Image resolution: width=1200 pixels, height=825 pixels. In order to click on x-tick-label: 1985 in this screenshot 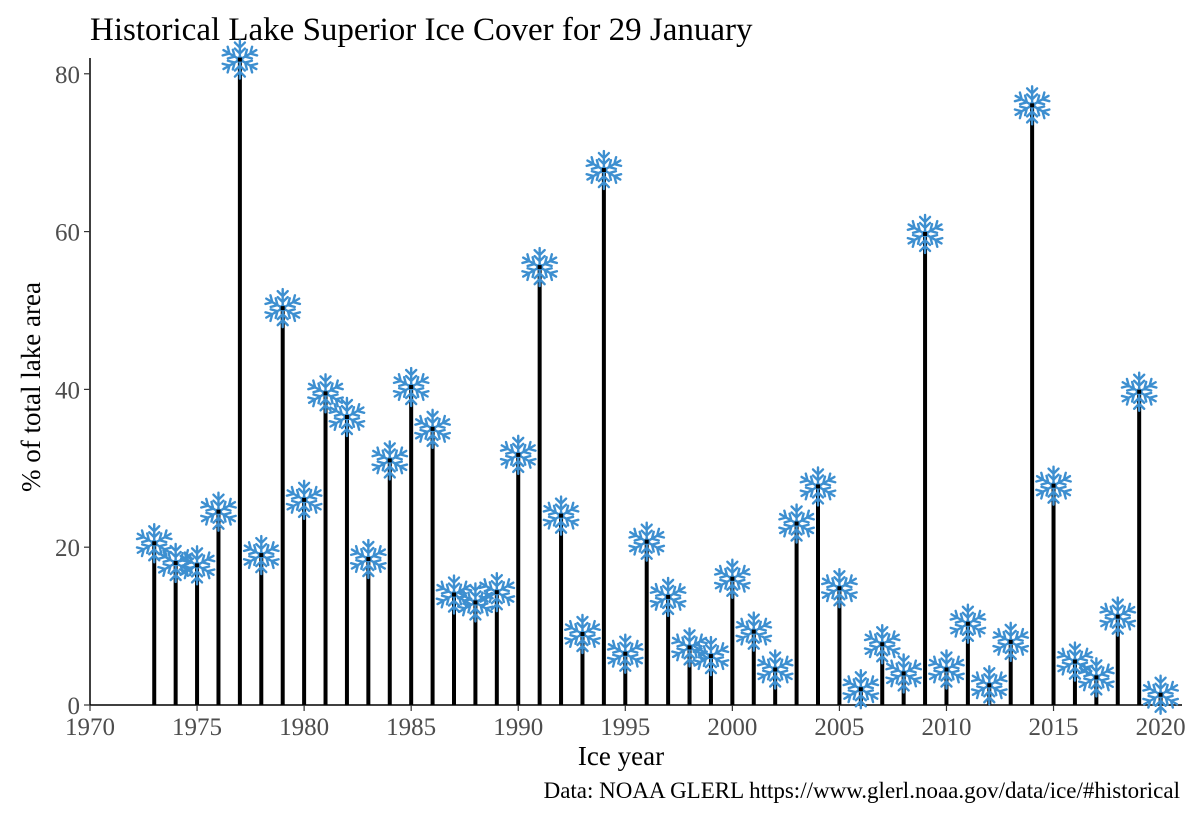, I will do `click(411, 727)`.